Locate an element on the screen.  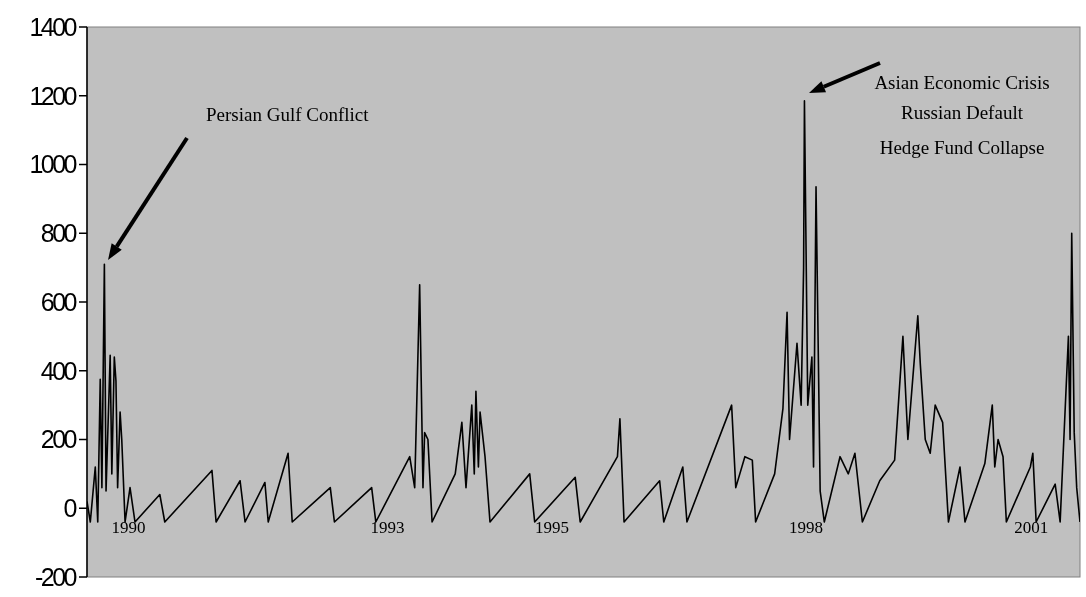
y-tick-label: 0 is located at coordinates (70, 508).